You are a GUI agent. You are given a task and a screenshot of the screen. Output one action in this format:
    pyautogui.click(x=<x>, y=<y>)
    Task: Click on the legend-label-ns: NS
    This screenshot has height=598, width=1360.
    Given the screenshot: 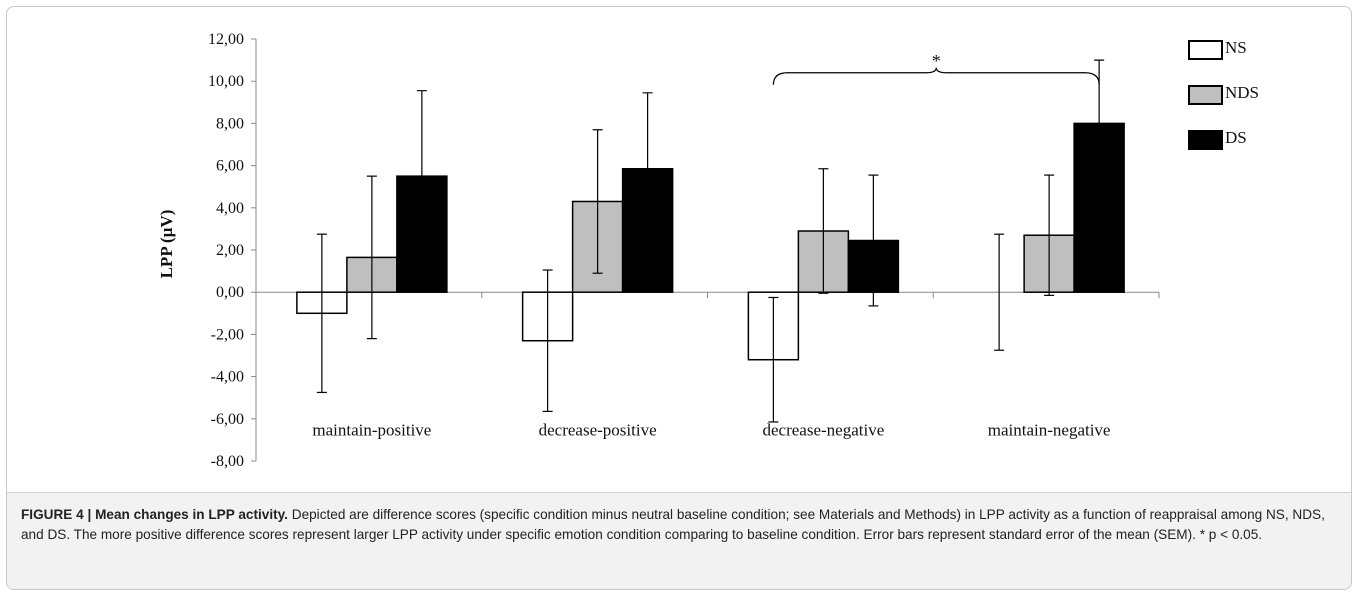 What is the action you would take?
    pyautogui.click(x=1236, y=47)
    